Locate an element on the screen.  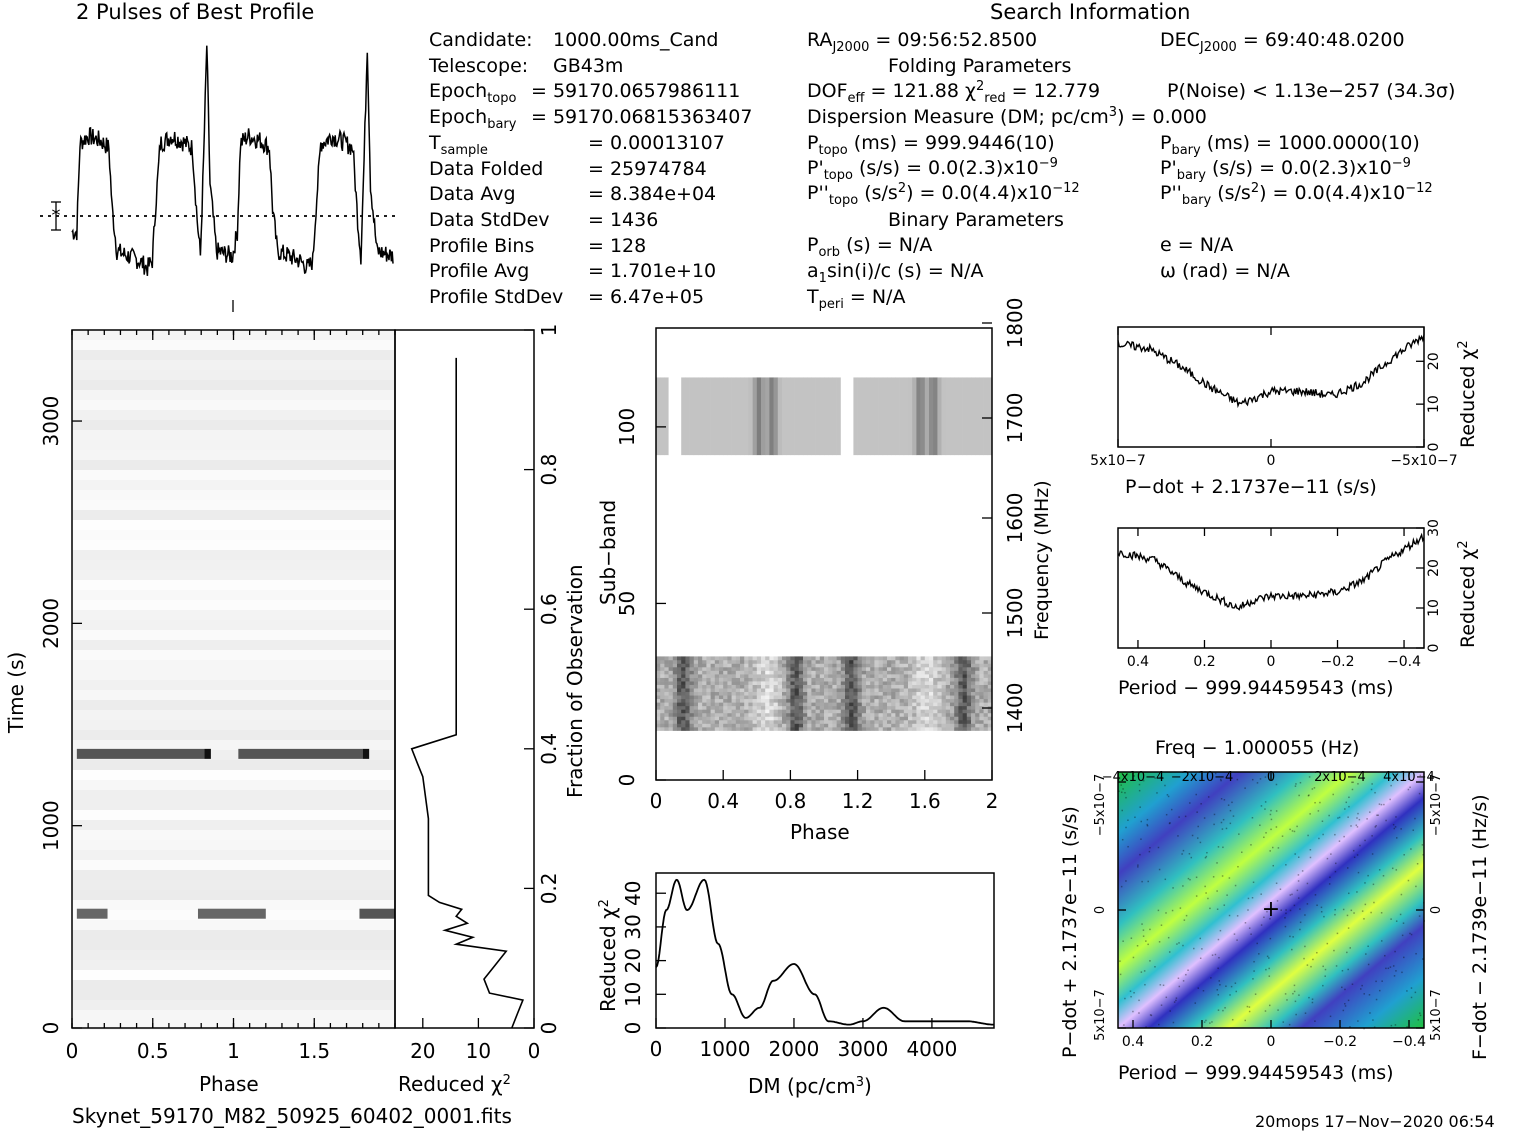
ppdot-y2tick-0: −5x10−7 is located at coordinates (1436, 805).